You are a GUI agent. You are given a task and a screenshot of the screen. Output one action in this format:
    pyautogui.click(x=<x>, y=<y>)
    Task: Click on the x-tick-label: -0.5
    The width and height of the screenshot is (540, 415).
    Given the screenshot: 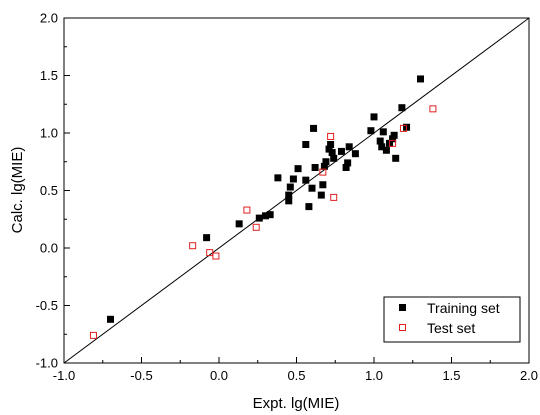 What is the action you would take?
    pyautogui.click(x=141, y=375)
    